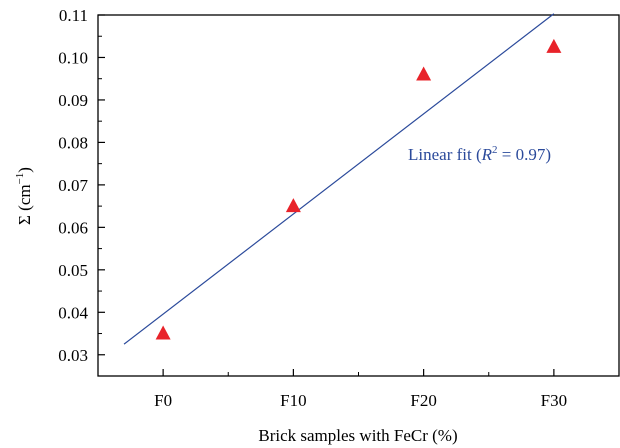 The height and width of the screenshot is (448, 620). Describe the element at coordinates (554, 400) in the screenshot. I see `x-tick-label: F30` at that location.